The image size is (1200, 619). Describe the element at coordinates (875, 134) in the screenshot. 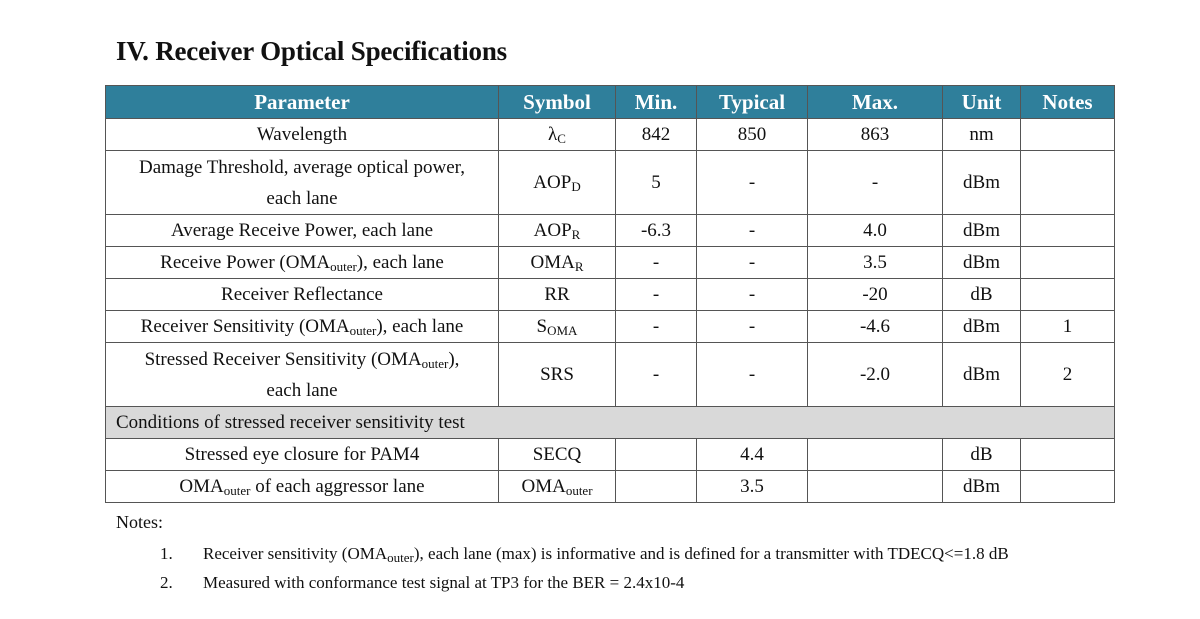

I see `max-cell: 863` at that location.